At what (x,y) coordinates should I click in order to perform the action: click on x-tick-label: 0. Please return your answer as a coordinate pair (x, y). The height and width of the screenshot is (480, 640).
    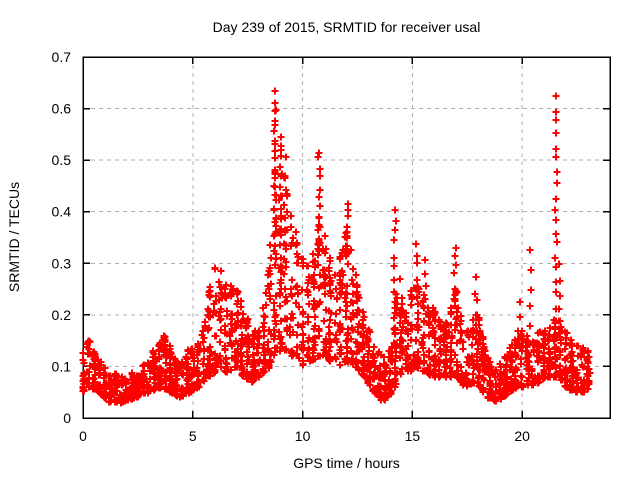
    Looking at the image, I should click on (83, 436).